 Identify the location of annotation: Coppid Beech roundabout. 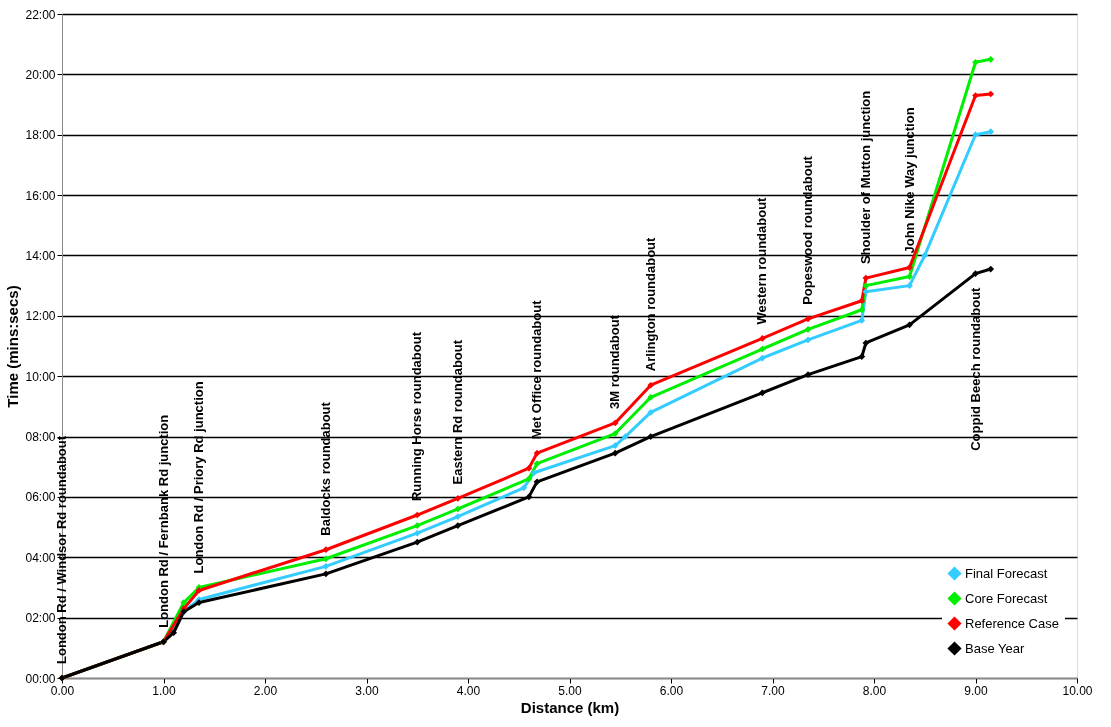
(975, 368).